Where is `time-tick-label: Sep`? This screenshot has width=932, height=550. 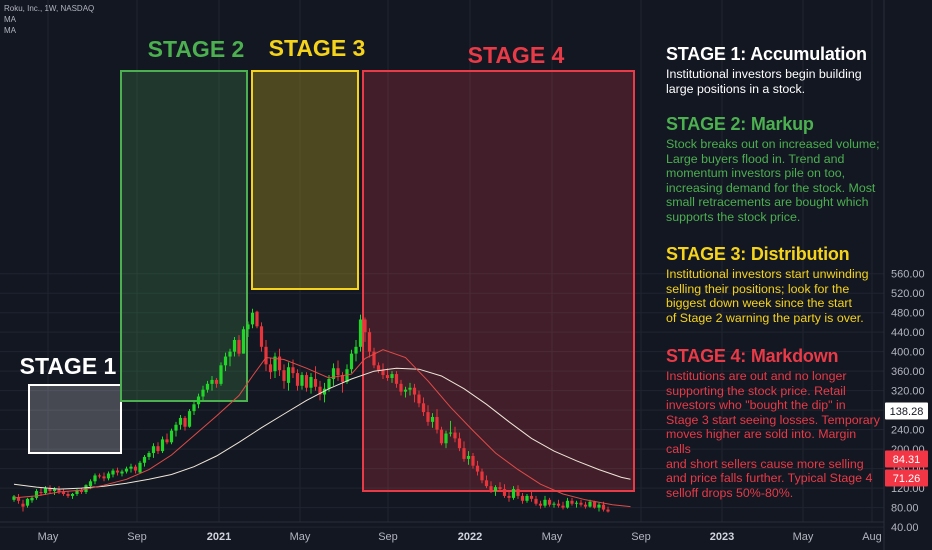 time-tick-label: Sep is located at coordinates (137, 537).